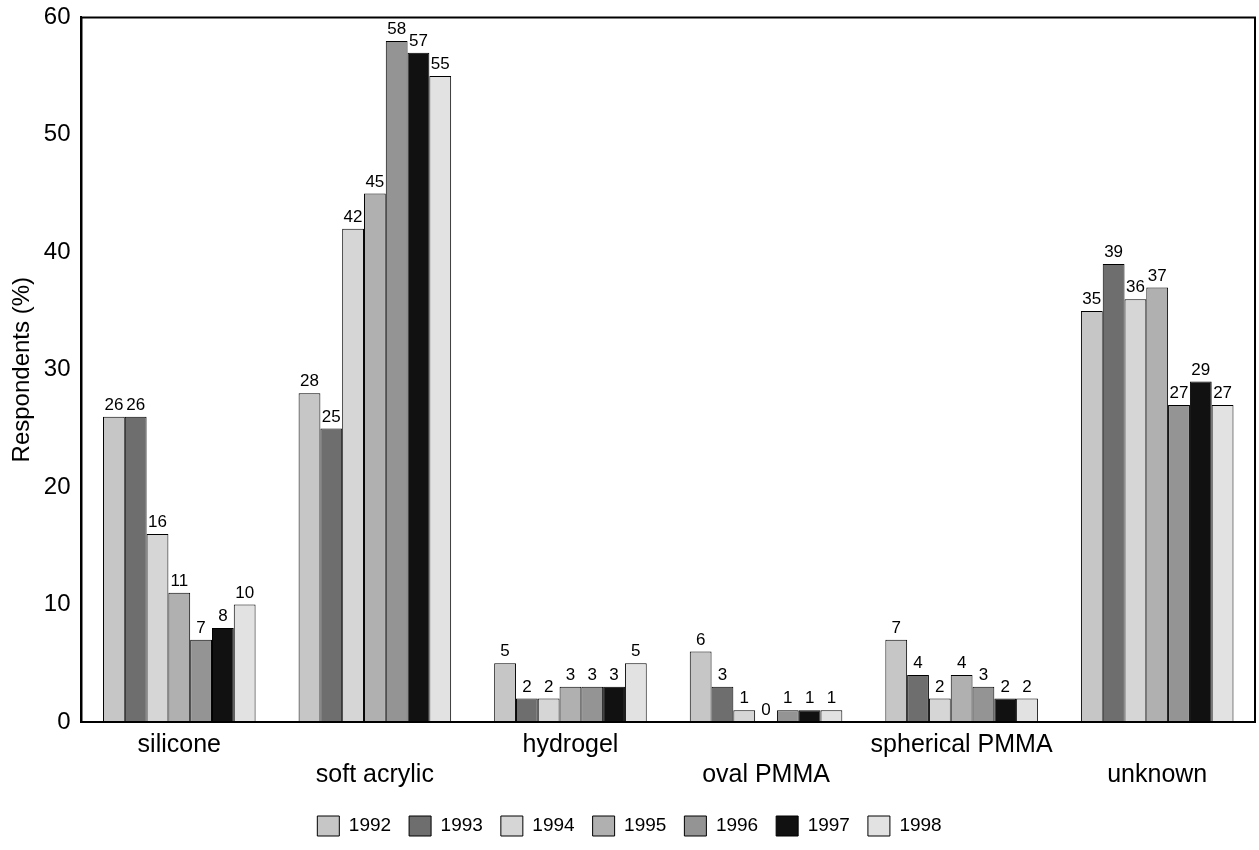  What do you see at coordinates (766, 710) in the screenshot?
I see `data-label: 0` at bounding box center [766, 710].